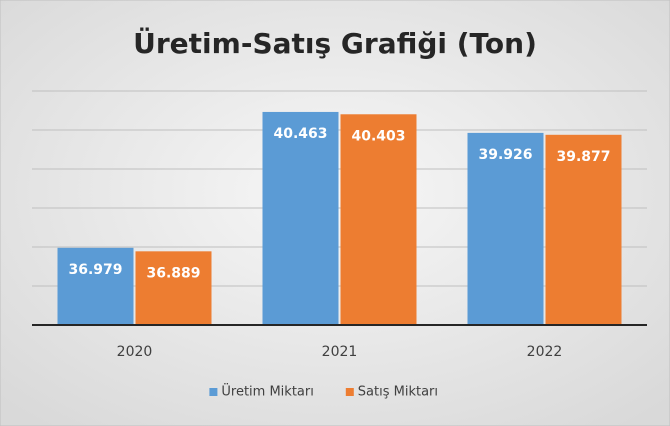 The height and width of the screenshot is (426, 670). I want to click on data-label: 39.926, so click(505, 155).